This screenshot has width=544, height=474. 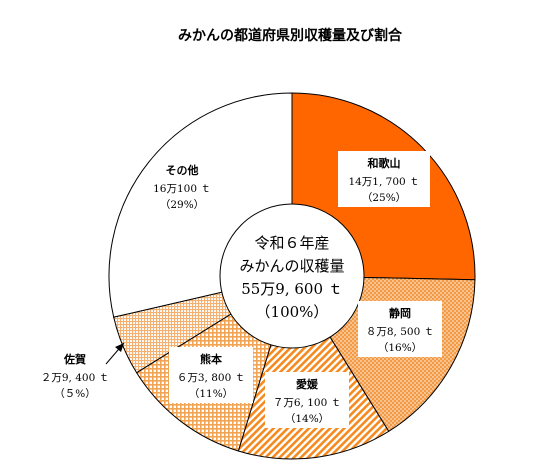 I want to click on slice-label-percent-5: （５%）, so click(x=74, y=394).